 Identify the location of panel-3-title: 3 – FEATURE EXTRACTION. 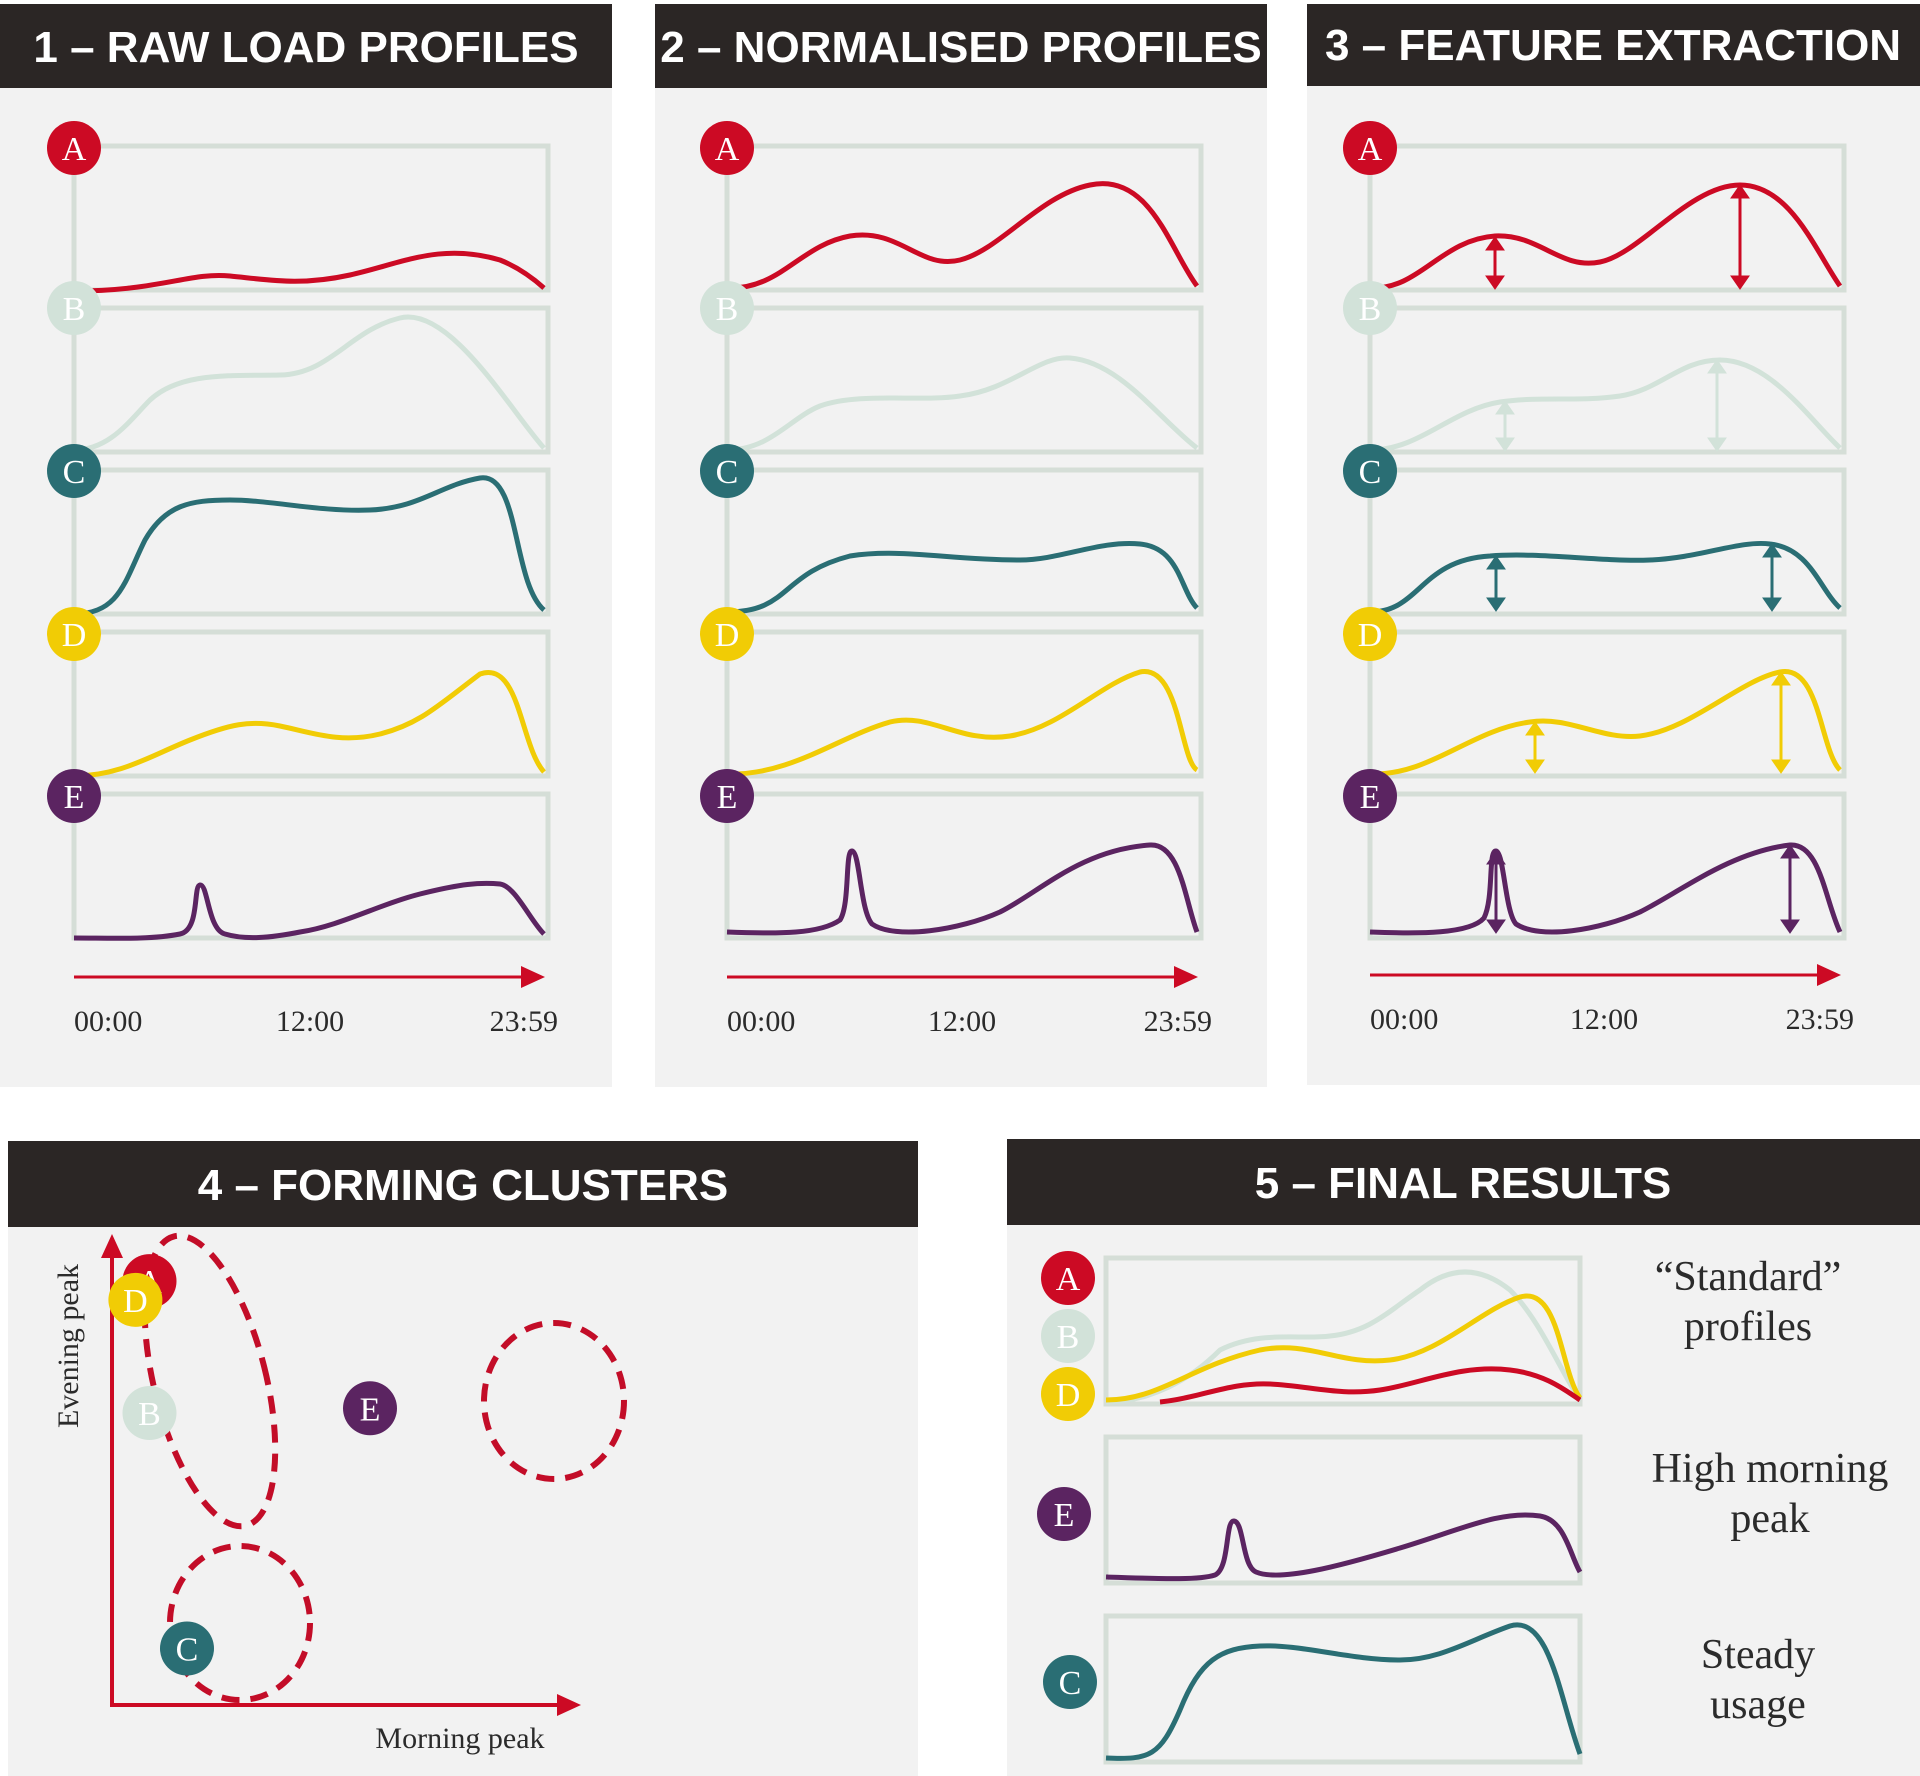
(1613, 45).